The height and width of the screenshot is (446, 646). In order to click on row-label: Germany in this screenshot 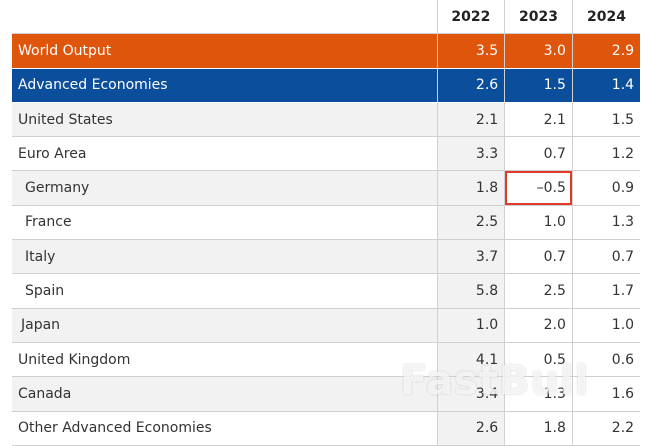, I will do `click(224, 188)`.